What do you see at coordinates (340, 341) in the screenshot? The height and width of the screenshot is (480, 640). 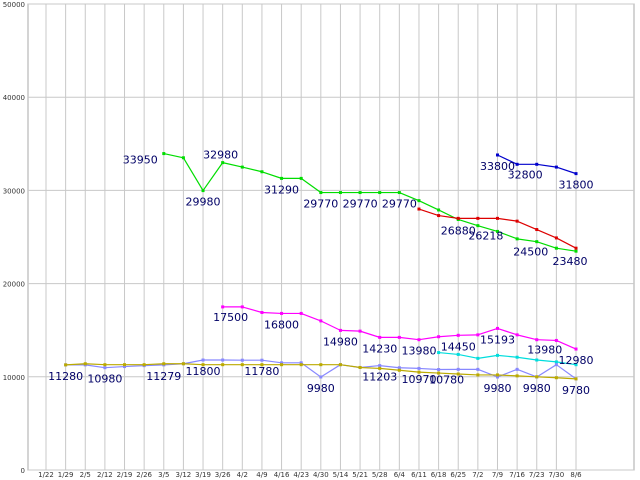 I see `data-label: 14980` at bounding box center [340, 341].